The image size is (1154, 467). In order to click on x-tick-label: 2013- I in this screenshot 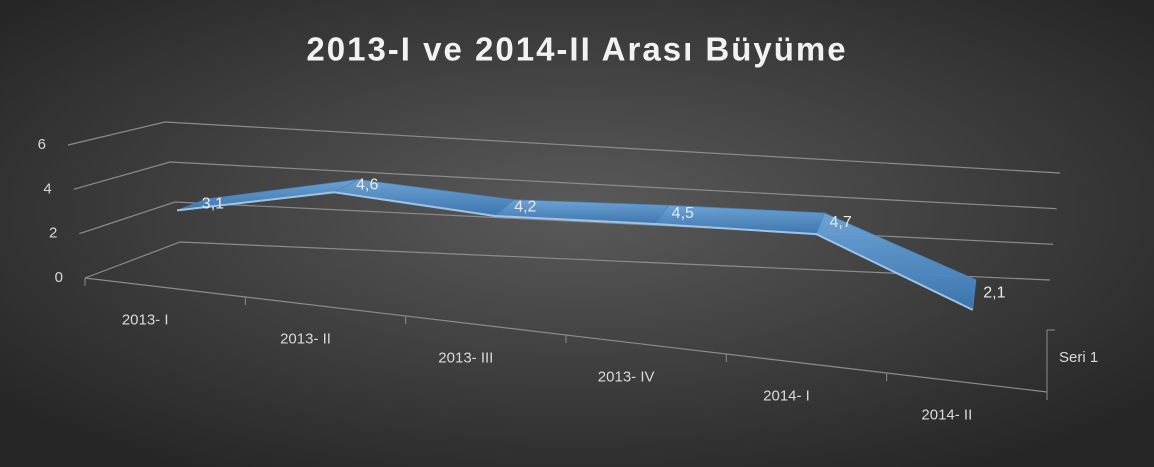, I will do `click(145, 319)`.